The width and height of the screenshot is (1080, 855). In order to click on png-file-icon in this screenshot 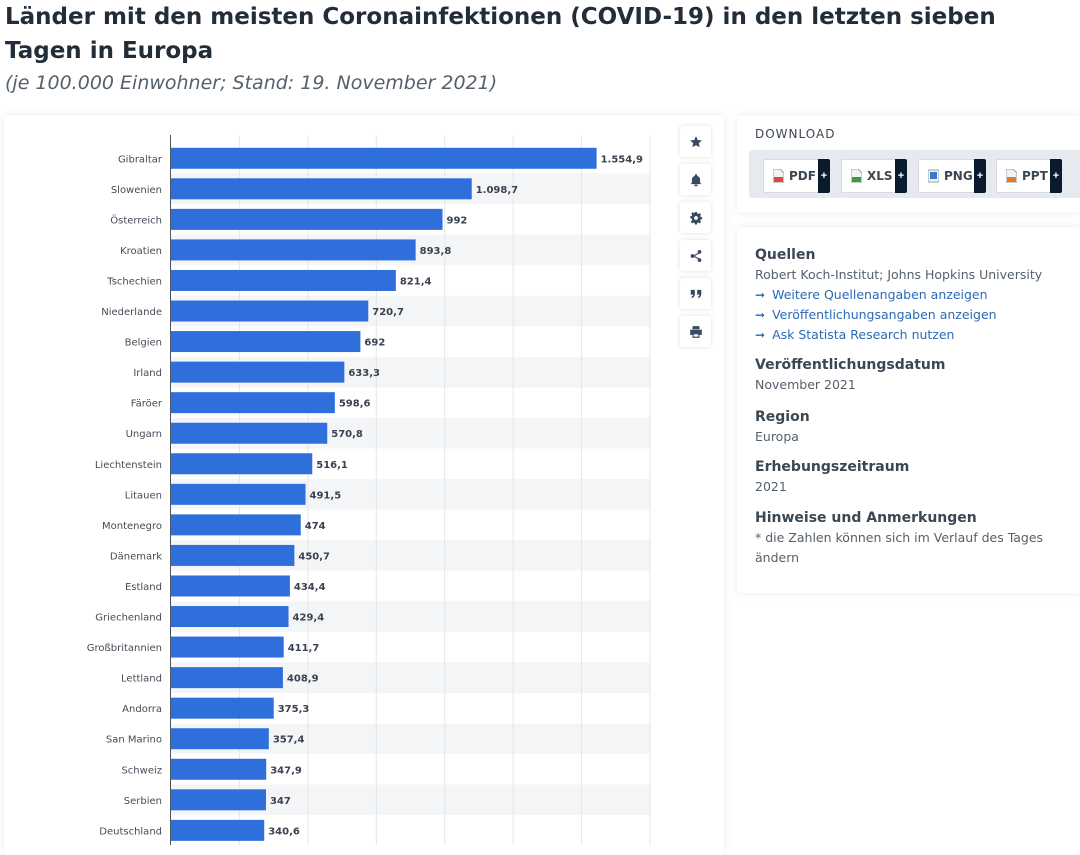, I will do `click(933, 176)`.